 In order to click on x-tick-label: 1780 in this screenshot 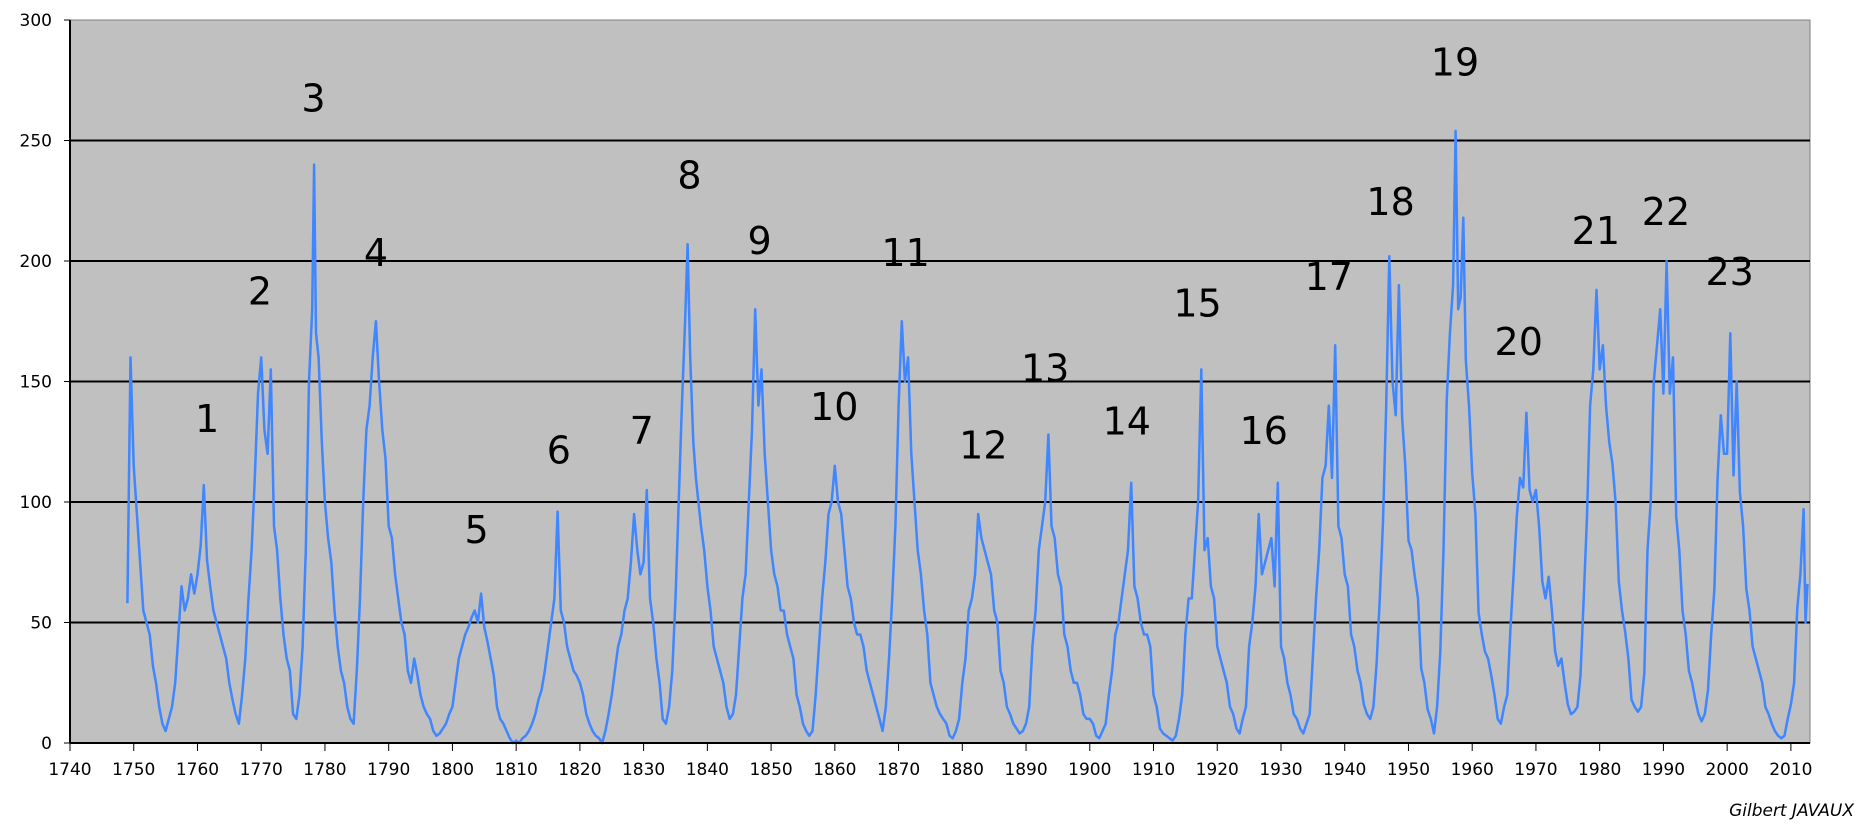, I will do `click(324, 770)`.